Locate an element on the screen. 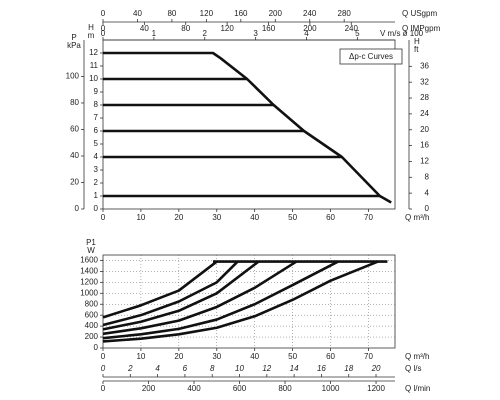  y-tick-label: 11 is located at coordinates (94, 65).